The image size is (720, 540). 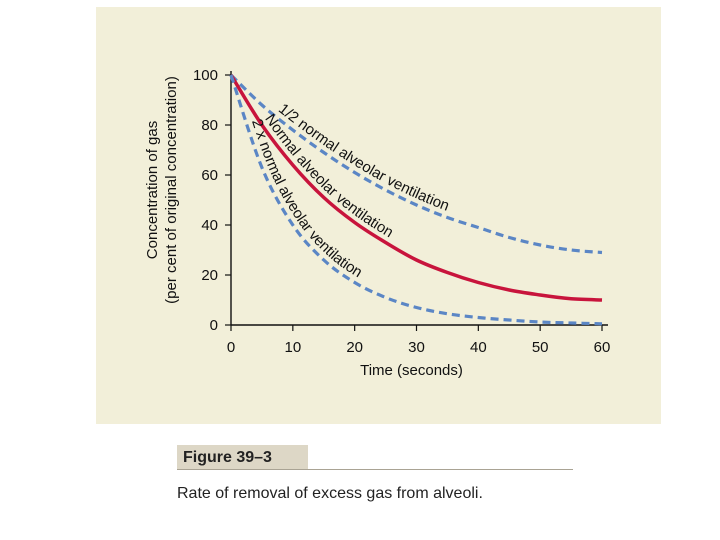 I want to click on y-tick-label: 100, so click(x=205, y=75).